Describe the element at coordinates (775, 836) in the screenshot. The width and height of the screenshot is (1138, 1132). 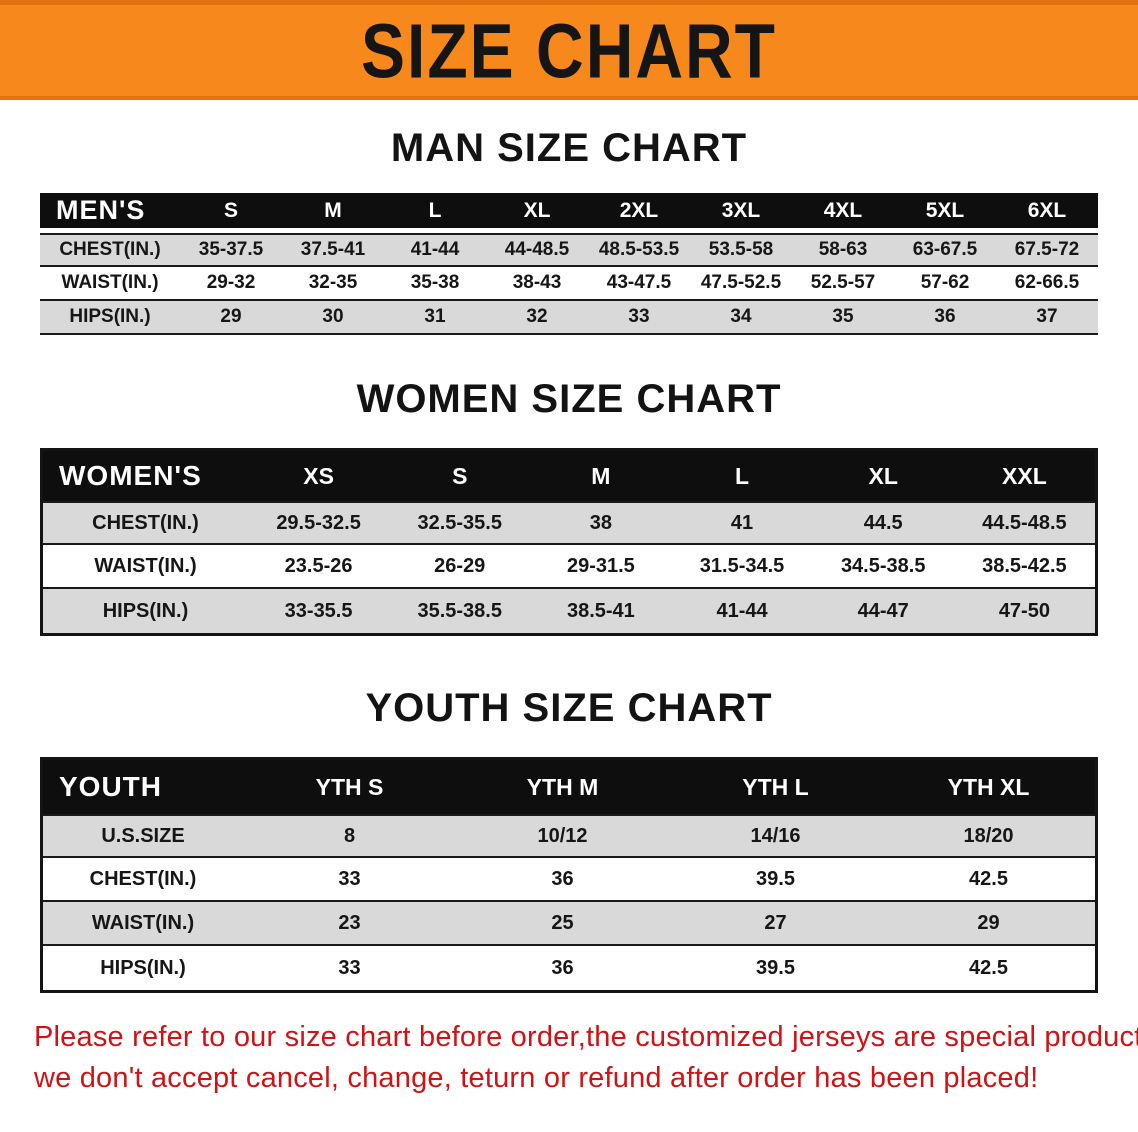
I see `youth-u-s-size-value-yth-l: 14/16` at that location.